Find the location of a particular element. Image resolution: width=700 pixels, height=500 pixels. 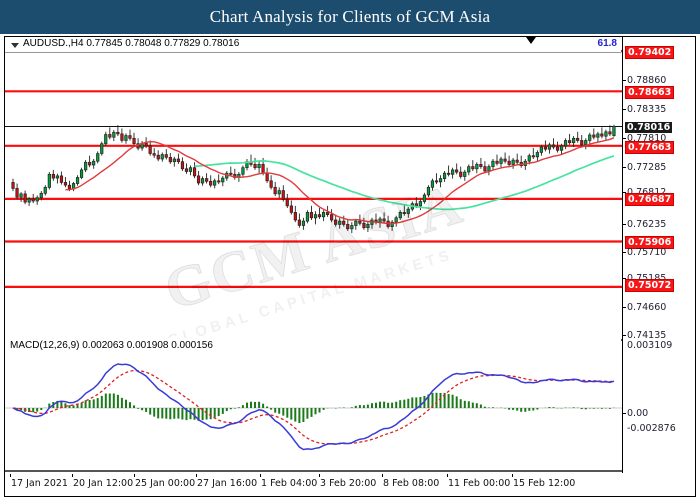

price-axis-label: 0.75710 is located at coordinates (644, 252).